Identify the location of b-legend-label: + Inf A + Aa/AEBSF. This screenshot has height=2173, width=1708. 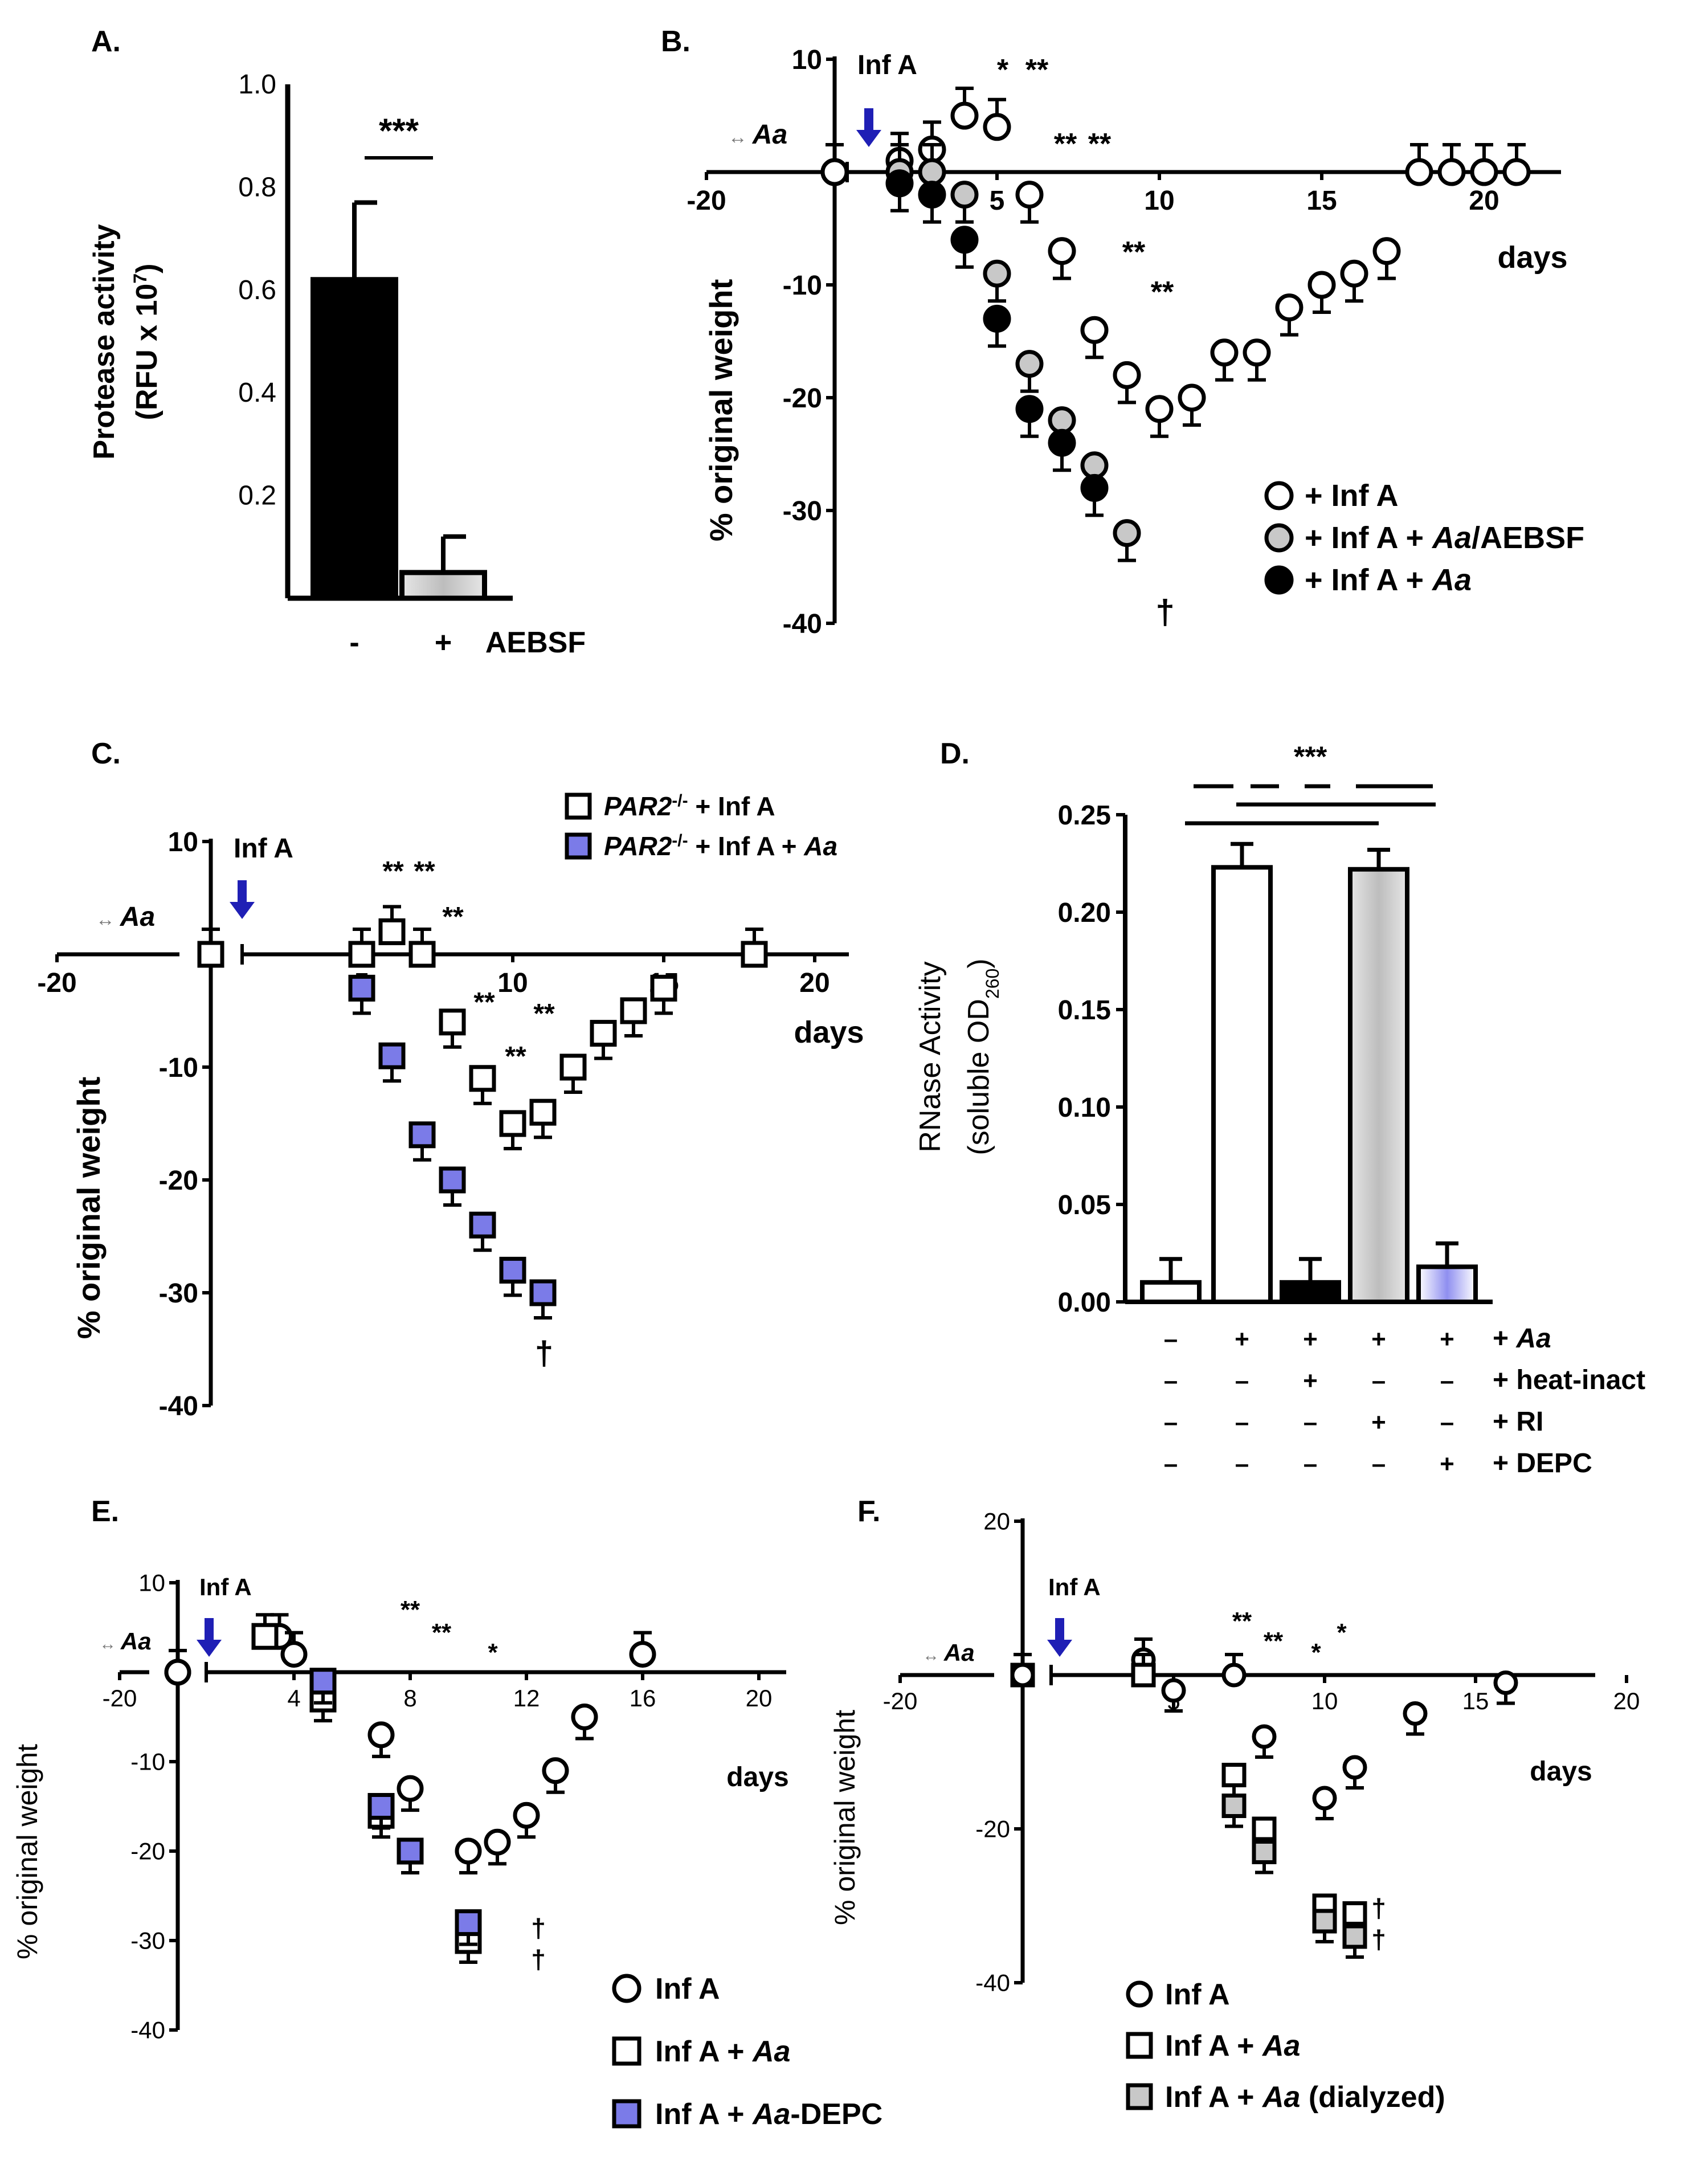
(1444, 538).